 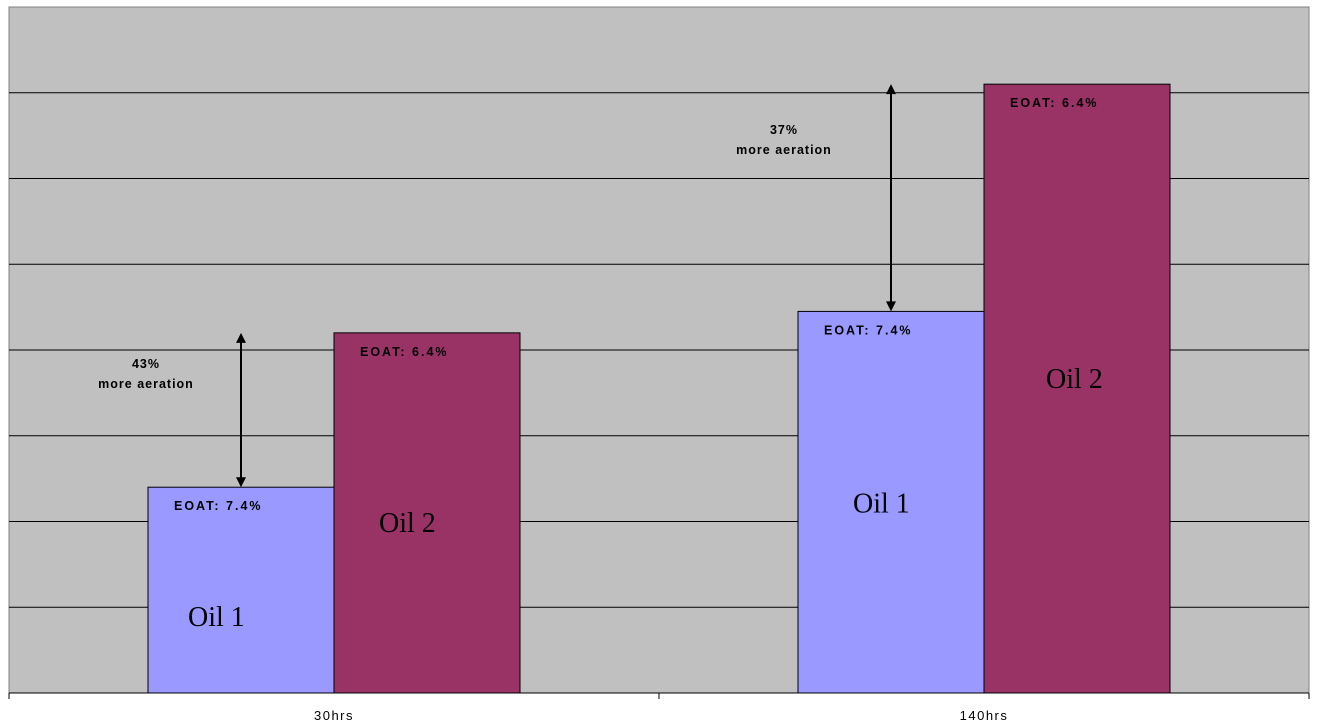 What do you see at coordinates (659, 707) in the screenshot?
I see `x-axis: 30hrs 140hrs` at bounding box center [659, 707].